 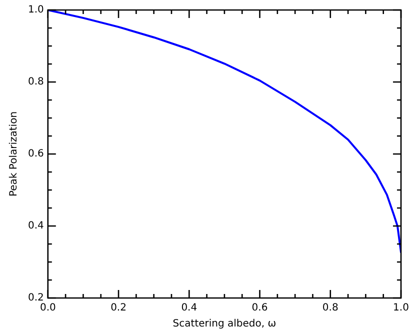 What do you see at coordinates (224, 324) in the screenshot?
I see `x-axis-title: Scattering albedo, ω` at bounding box center [224, 324].